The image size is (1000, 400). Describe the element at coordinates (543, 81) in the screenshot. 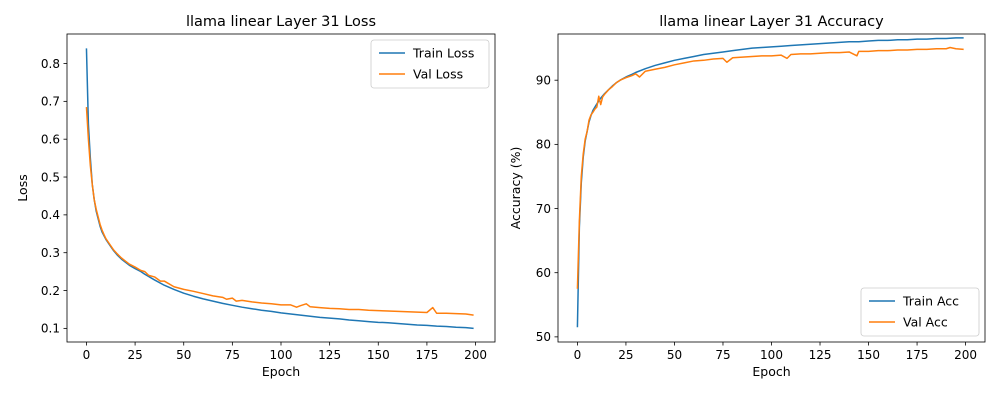

I see `y-tick-label: 90` at that location.